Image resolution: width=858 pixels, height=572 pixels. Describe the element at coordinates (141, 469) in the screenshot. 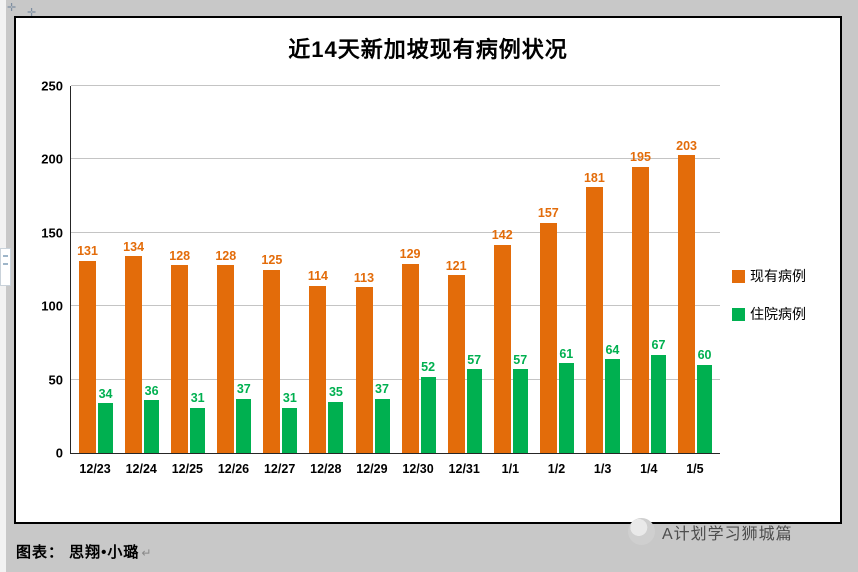

I see `x-tick-label: 12/24` at that location.